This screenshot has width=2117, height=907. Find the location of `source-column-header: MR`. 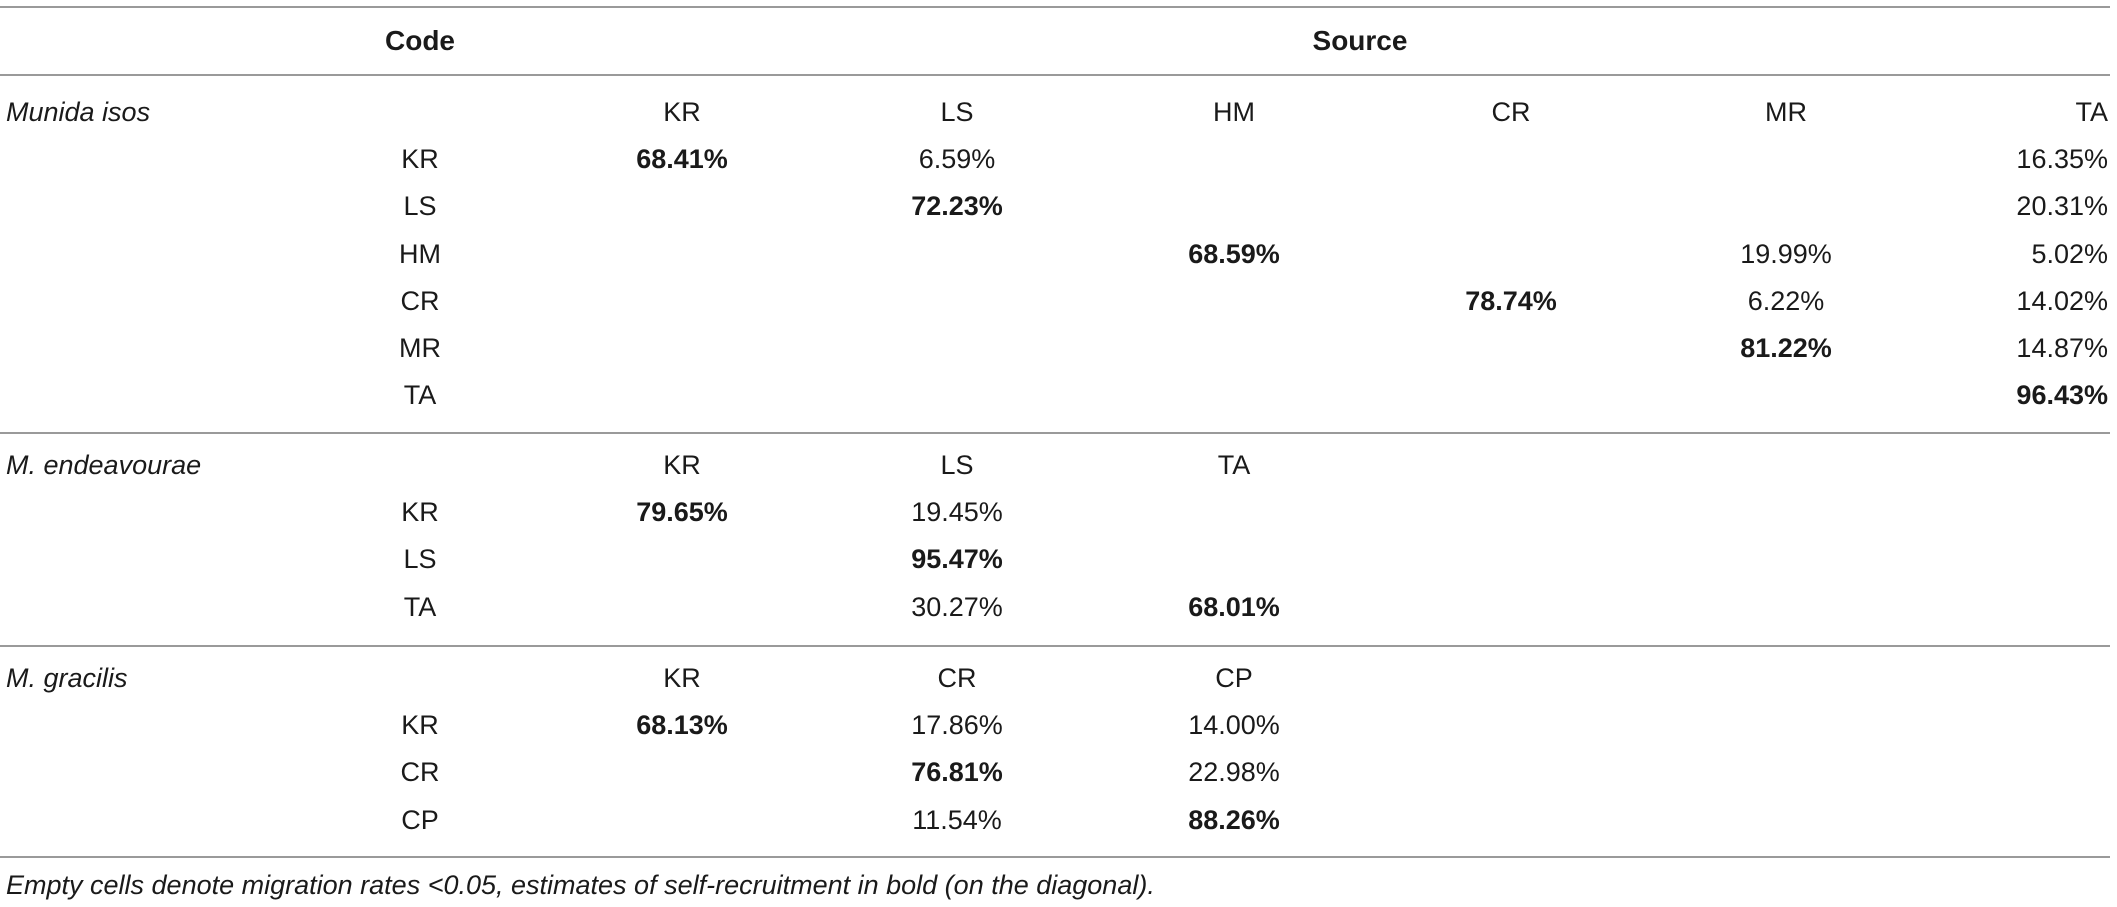

source-column-header: MR is located at coordinates (1786, 112).